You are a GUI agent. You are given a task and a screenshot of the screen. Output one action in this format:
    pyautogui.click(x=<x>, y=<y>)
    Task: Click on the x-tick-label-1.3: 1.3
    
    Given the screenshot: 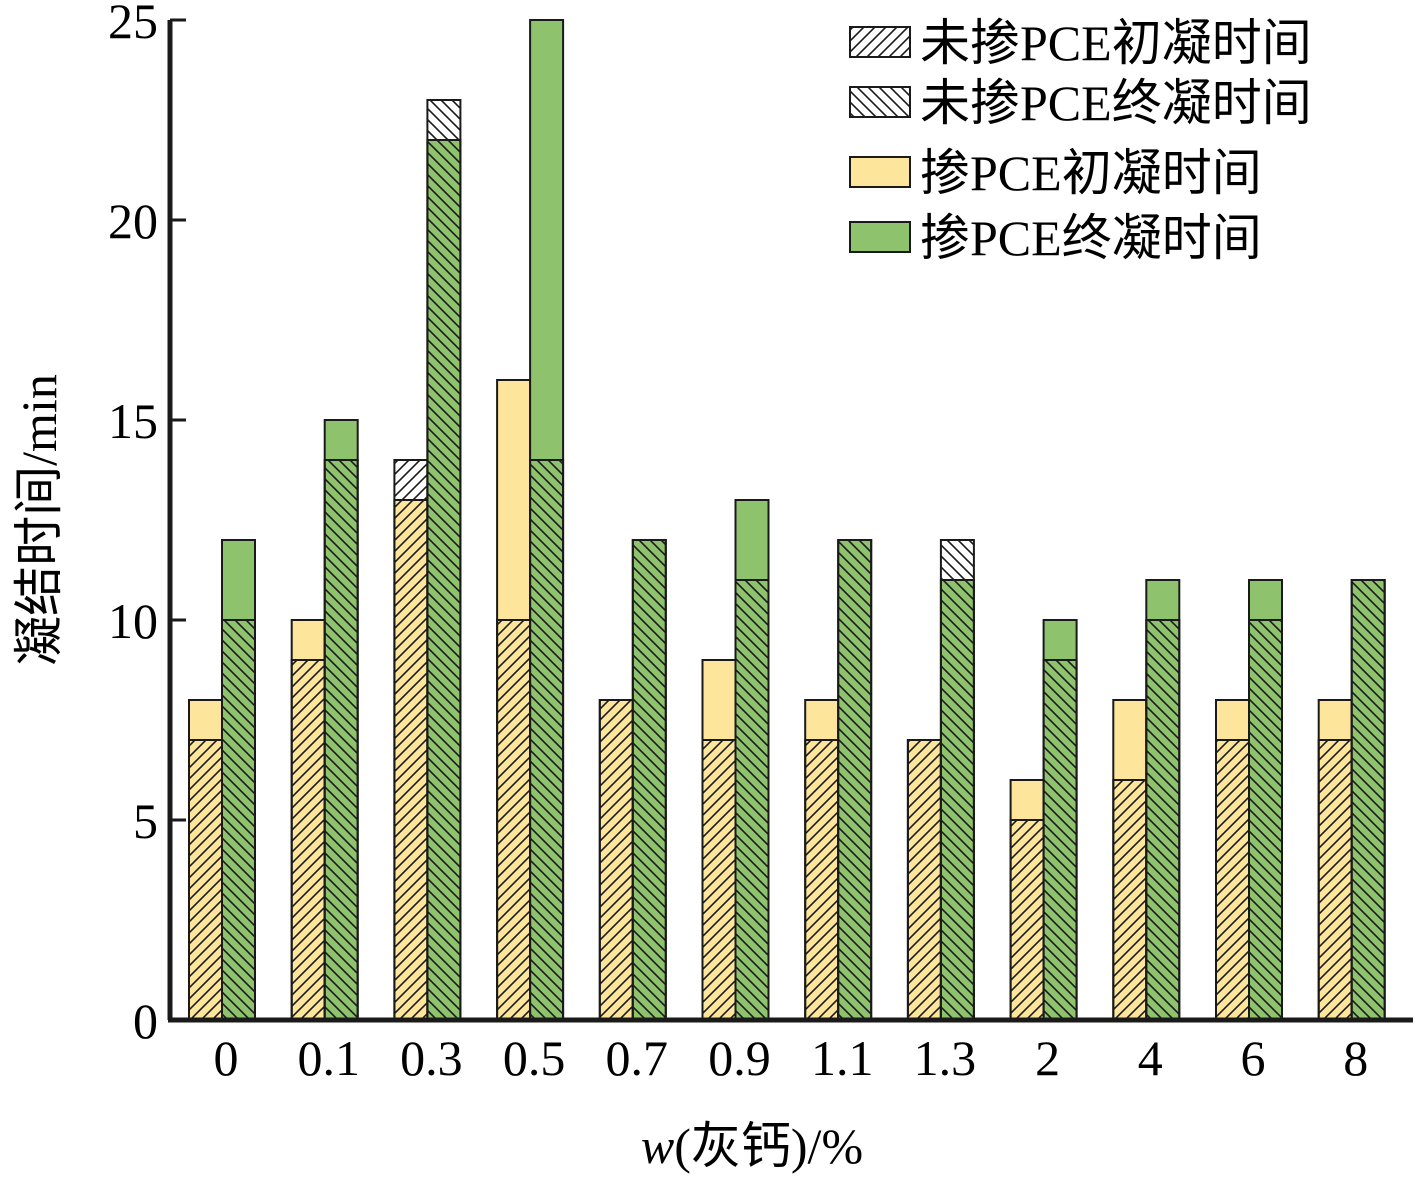 What is the action you would take?
    pyautogui.click(x=945, y=1058)
    